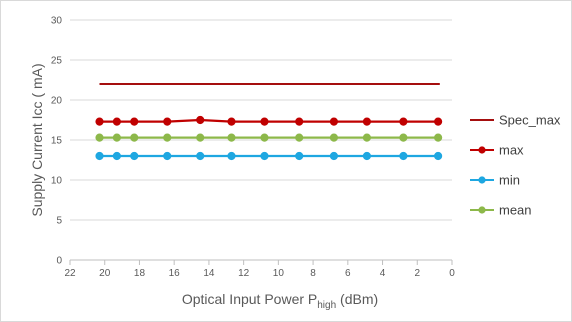  What do you see at coordinates (57, 101) in the screenshot?
I see `y-tick-label: 20` at bounding box center [57, 101].